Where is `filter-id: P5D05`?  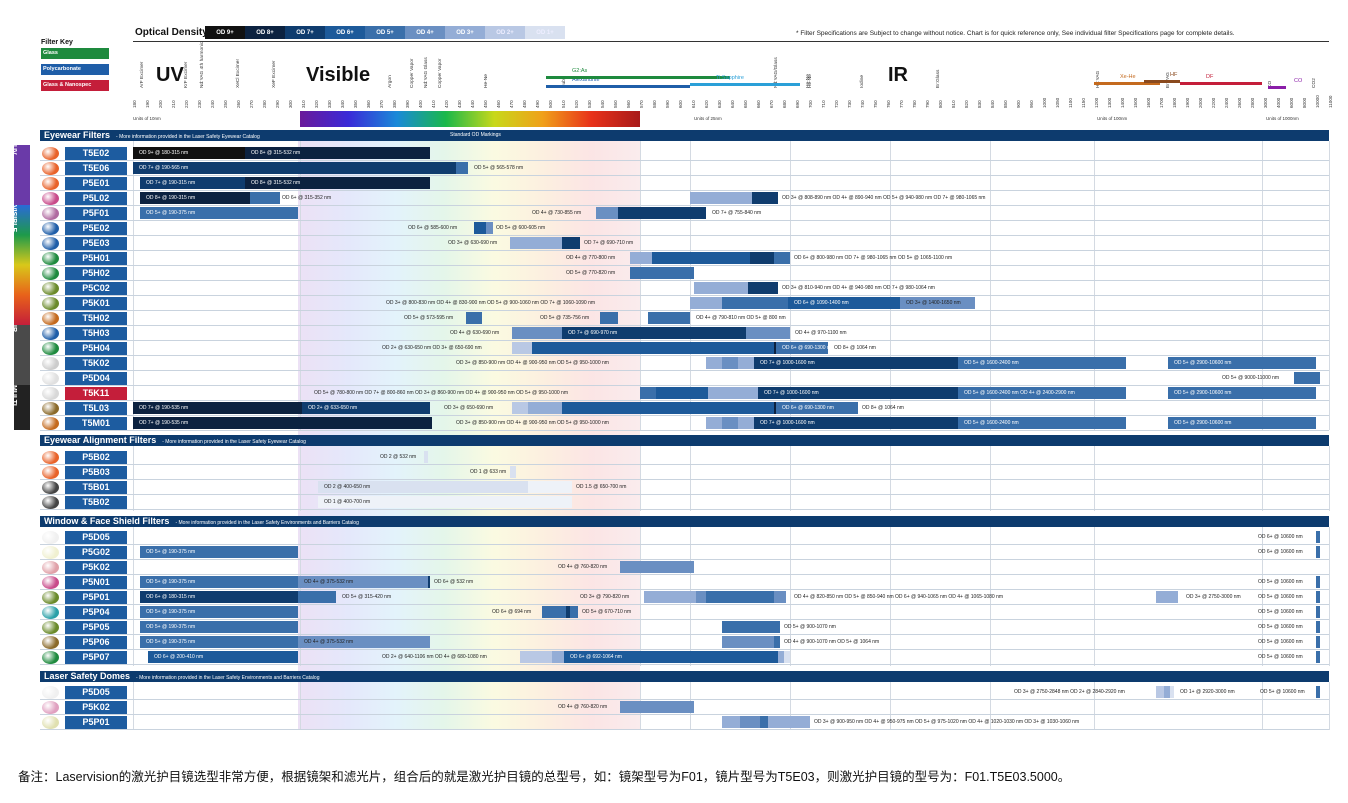 filter-id: P5D05 is located at coordinates (96, 537).